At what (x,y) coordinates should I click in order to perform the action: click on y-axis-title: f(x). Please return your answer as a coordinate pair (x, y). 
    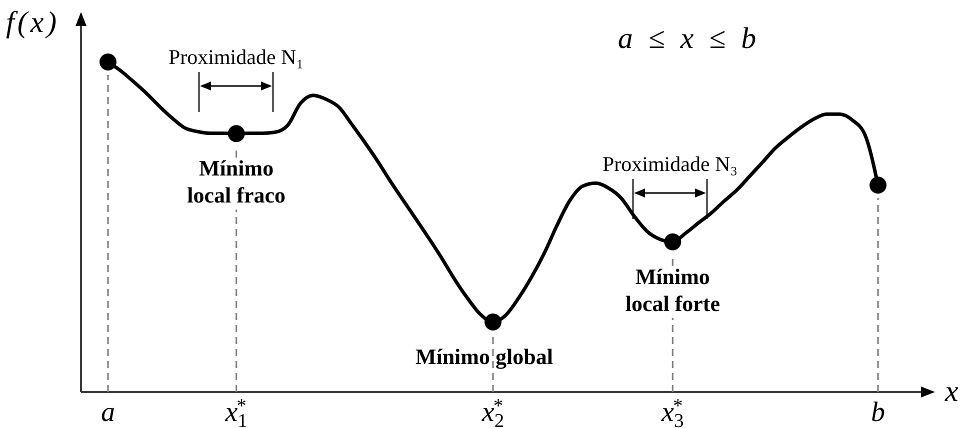
    Looking at the image, I should click on (33, 22).